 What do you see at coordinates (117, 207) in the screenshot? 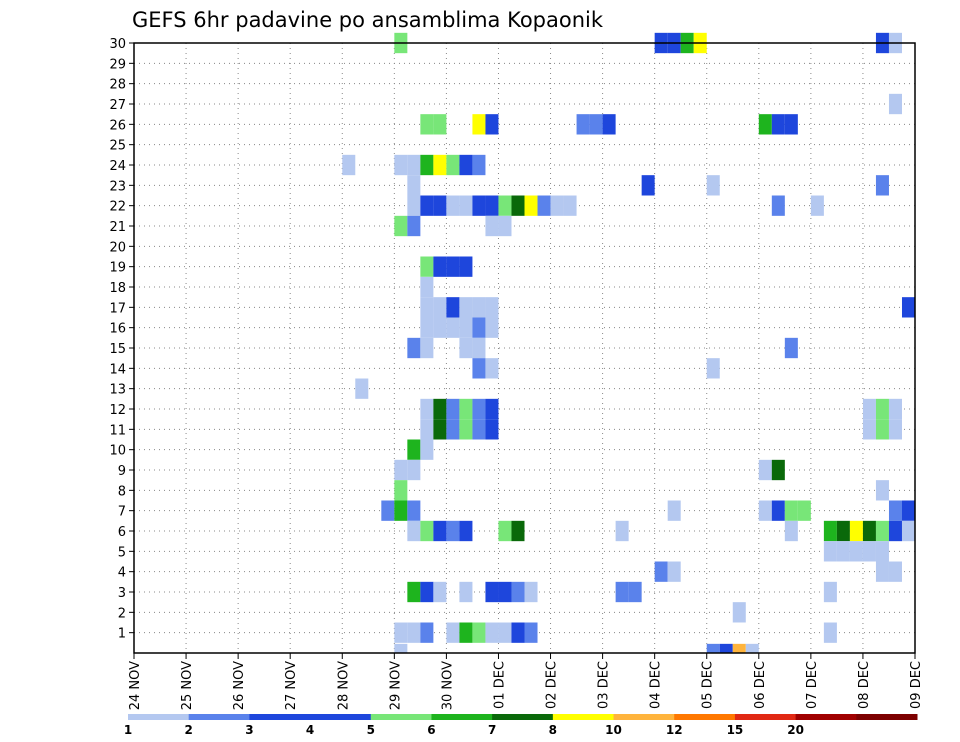
I see `y-tick-label: 22` at bounding box center [117, 207].